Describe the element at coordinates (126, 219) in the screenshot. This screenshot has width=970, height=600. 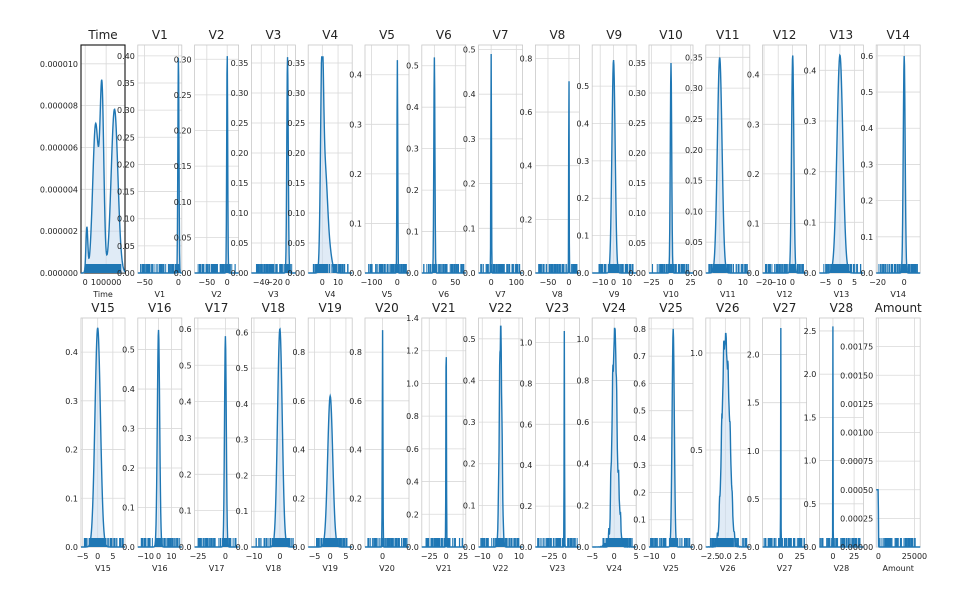
I see `y-tick-label: 0.10` at that location.